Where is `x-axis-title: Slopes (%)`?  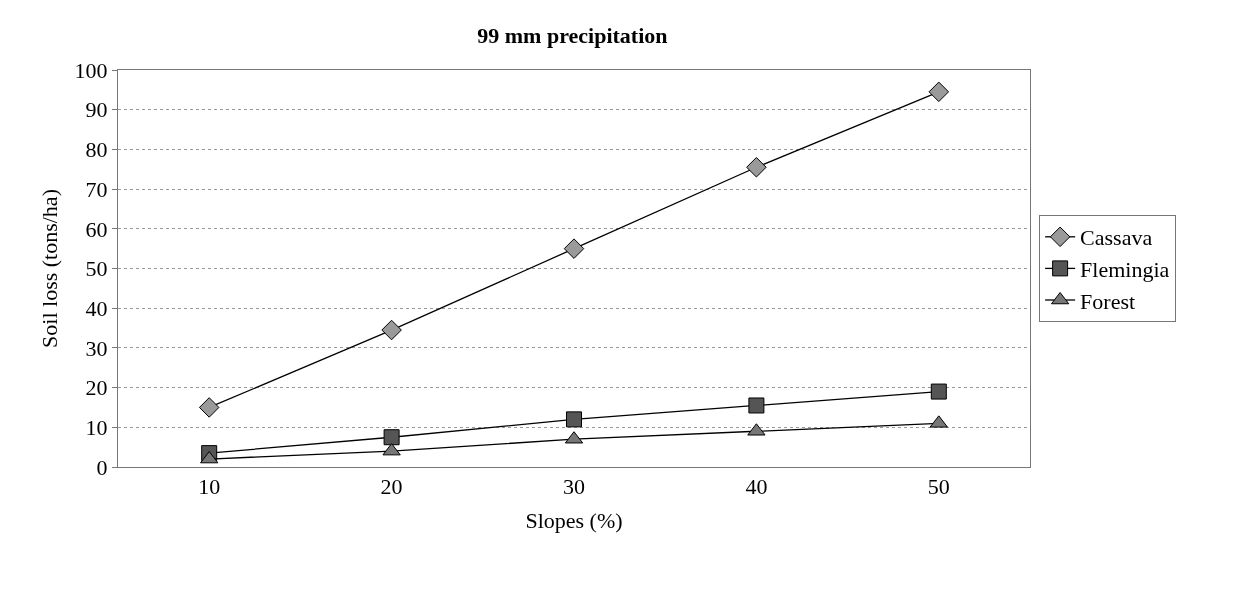 x-axis-title: Slopes (%) is located at coordinates (574, 521).